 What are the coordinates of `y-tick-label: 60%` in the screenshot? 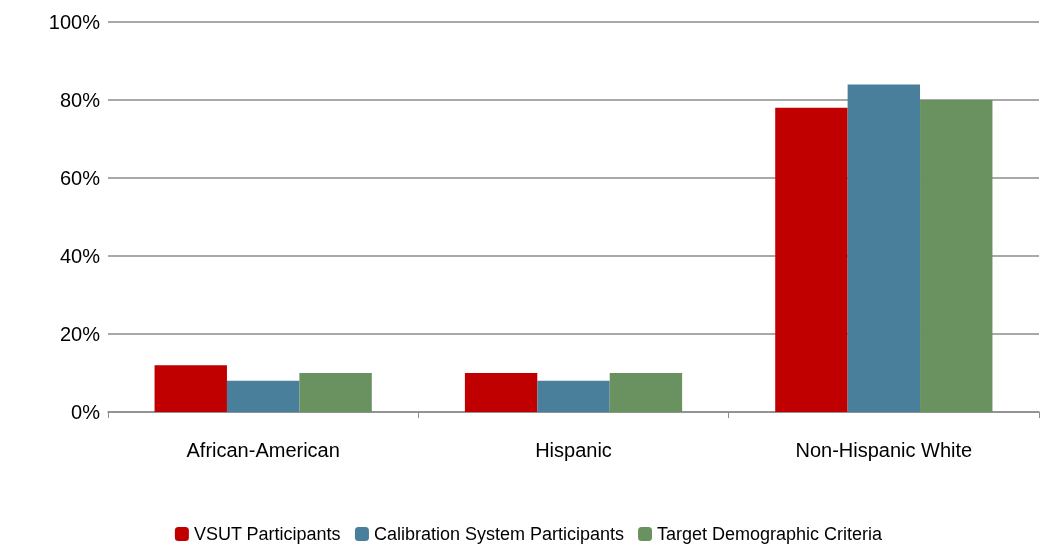 It's located at (80, 178).